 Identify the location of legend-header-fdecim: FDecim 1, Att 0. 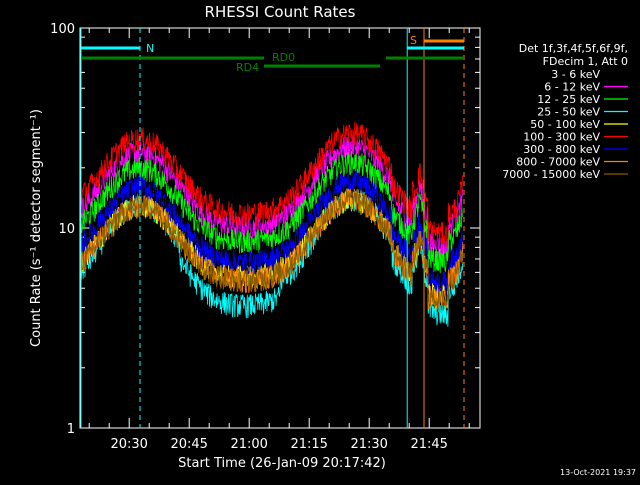
(585, 61).